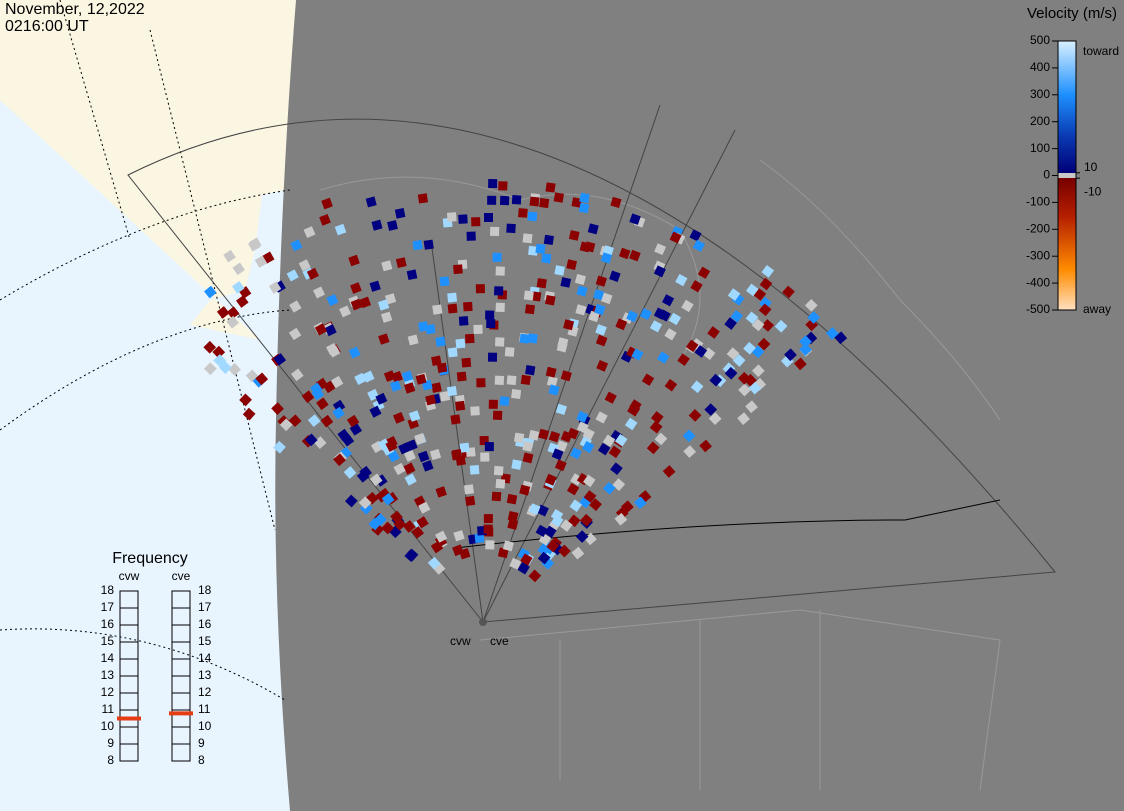  Describe the element at coordinates (1097, 309) in the screenshot. I see `colorbar-bottom-label: away` at that location.